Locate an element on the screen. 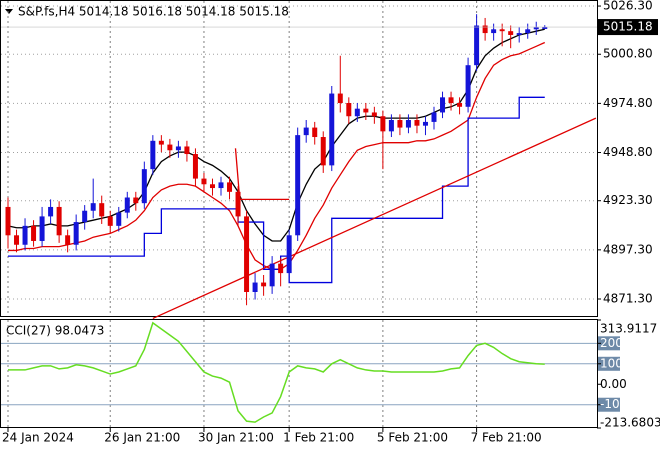 This screenshot has height=450, width=660. x-tick-label: 24 Jan 2024 is located at coordinates (38, 438).